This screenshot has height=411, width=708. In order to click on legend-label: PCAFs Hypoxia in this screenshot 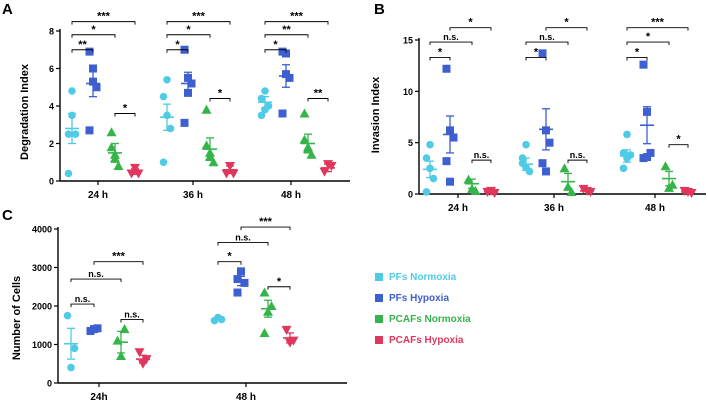, I will do `click(426, 340)`.